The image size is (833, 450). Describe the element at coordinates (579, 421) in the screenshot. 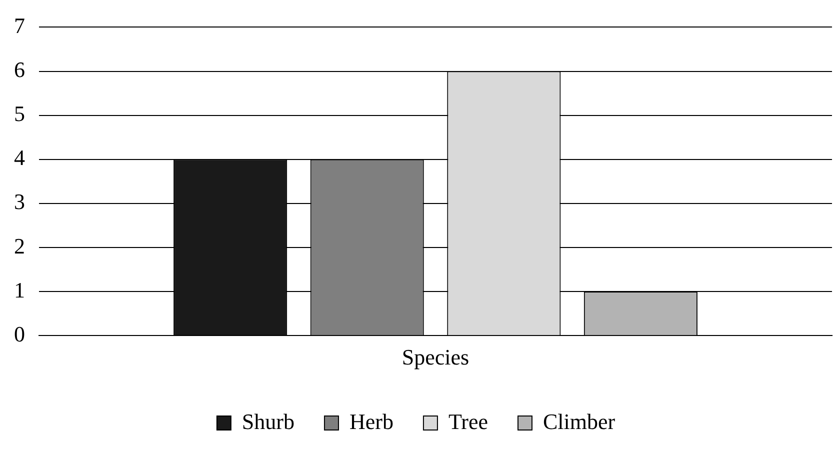

I see `legend-label: Climber` at that location.